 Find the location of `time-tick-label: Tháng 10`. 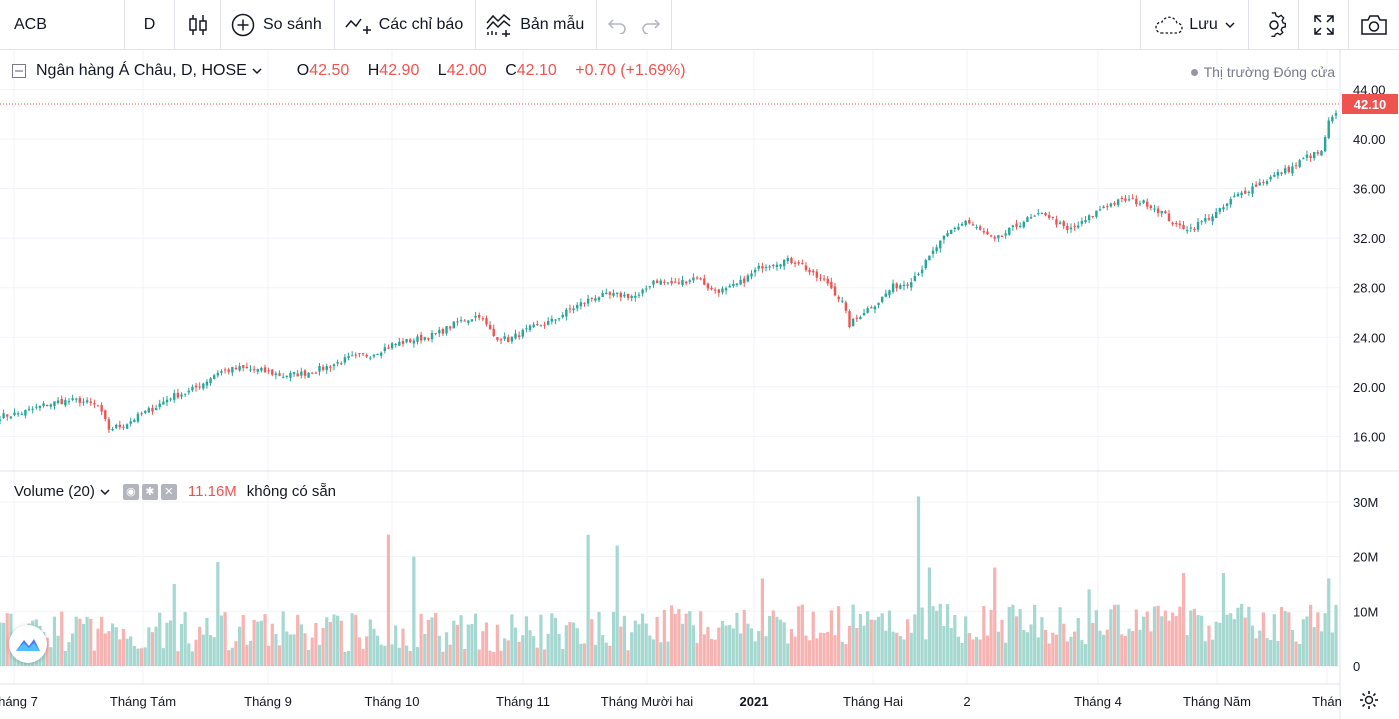

time-tick-label: Tháng 10 is located at coordinates (392, 701).